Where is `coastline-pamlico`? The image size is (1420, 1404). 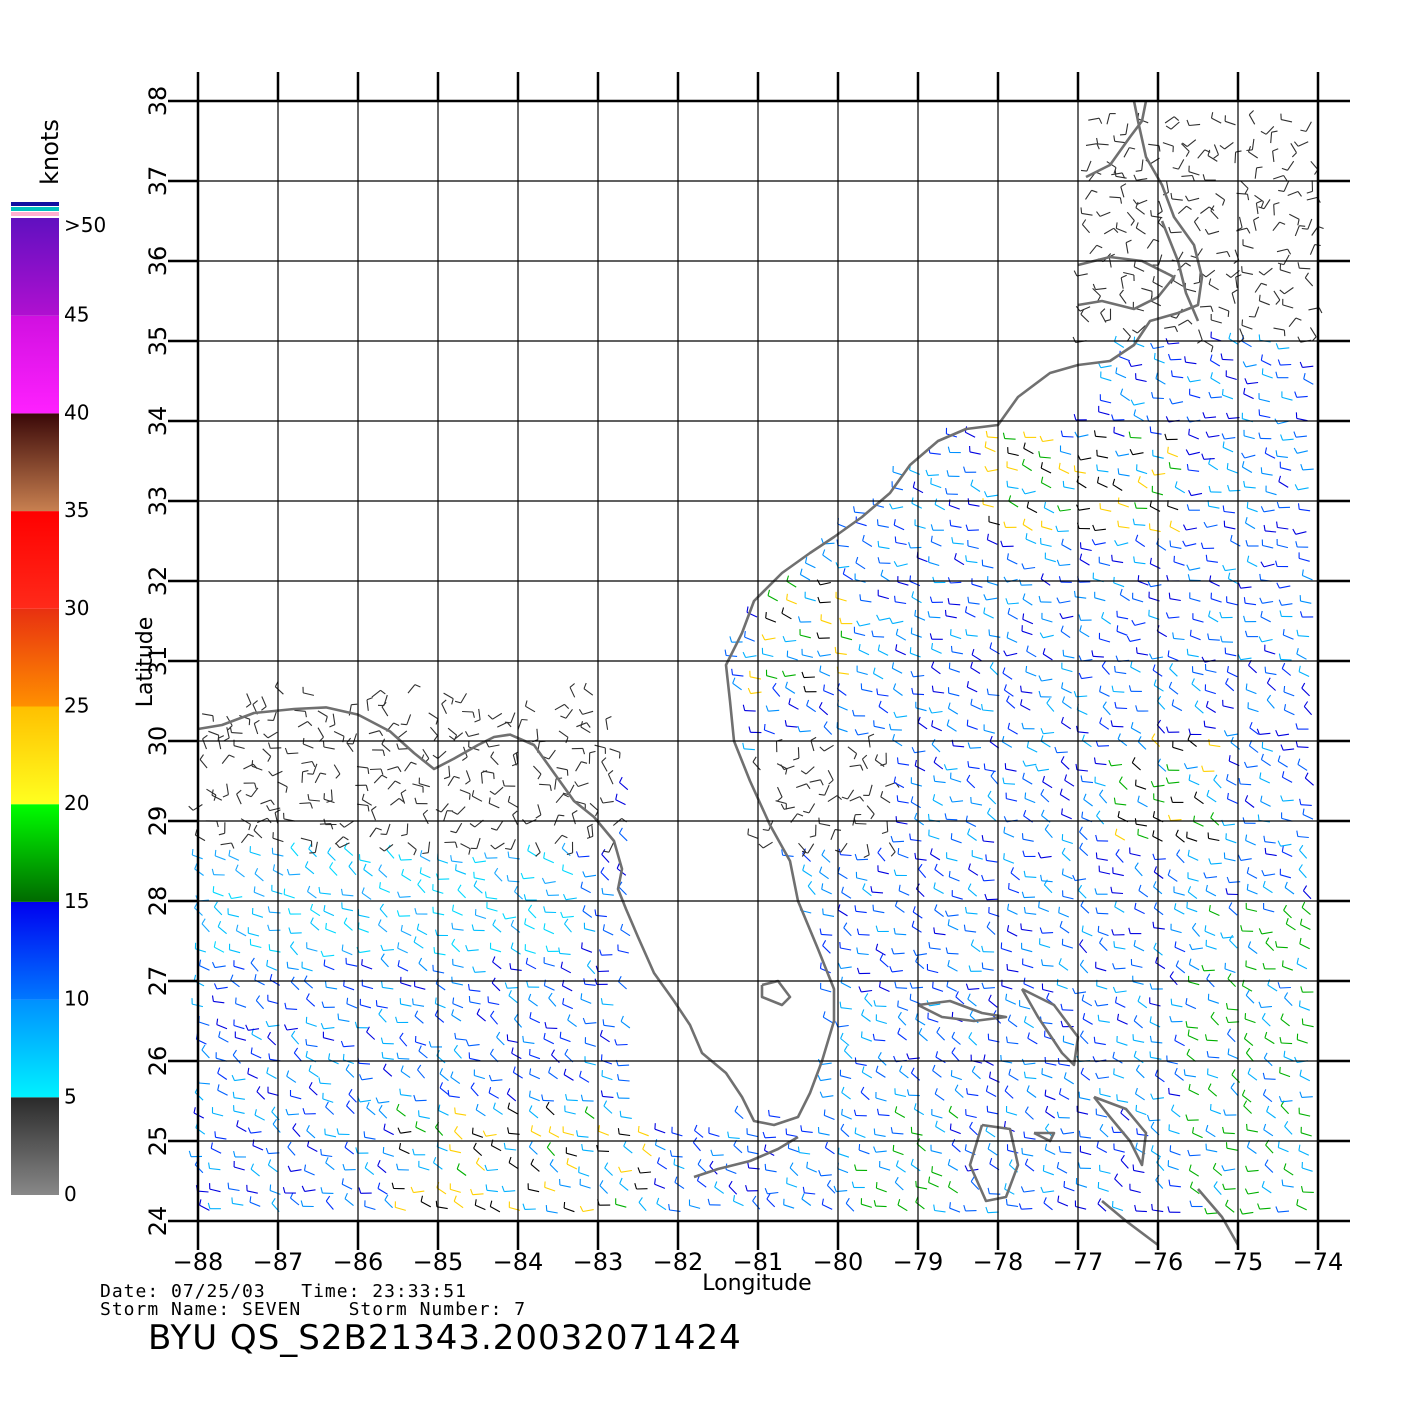
coastline-pamlico is located at coordinates (1126, 283).